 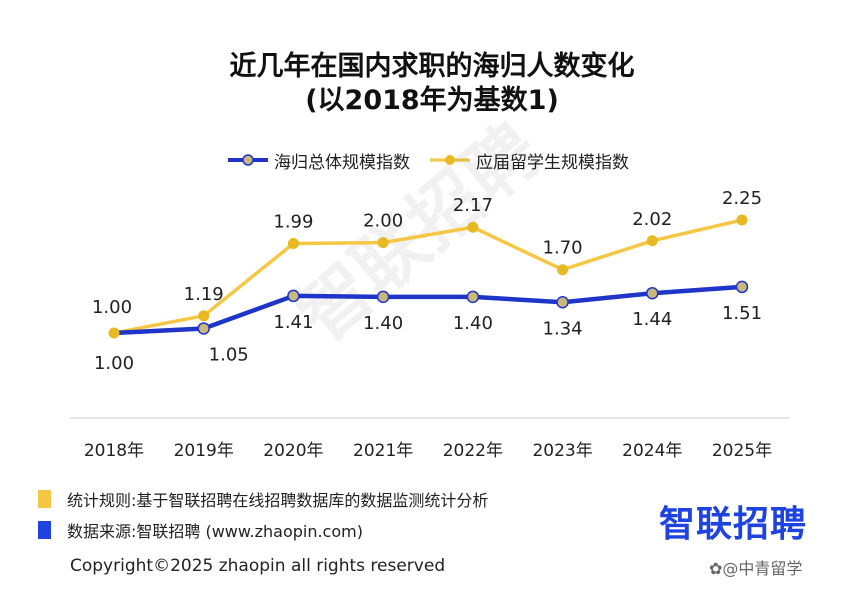 What do you see at coordinates (383, 221) in the screenshot?
I see `data-label-yellow: 2.00` at bounding box center [383, 221].